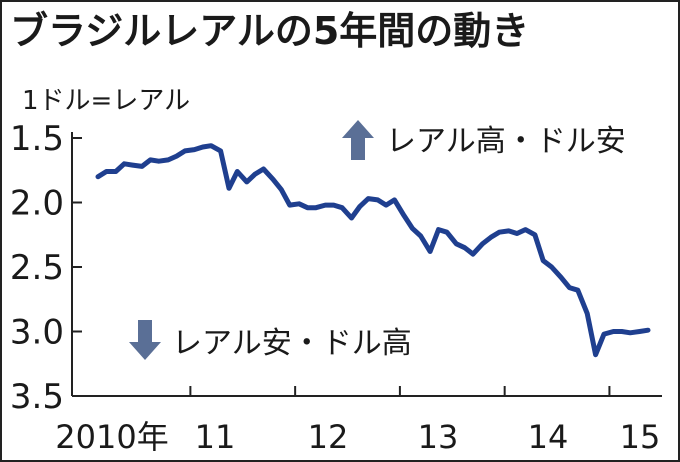 The height and width of the screenshot is (462, 680). Describe the element at coordinates (292, 343) in the screenshot. I see `annotation-real-weak: レアル安・ドル高` at that location.